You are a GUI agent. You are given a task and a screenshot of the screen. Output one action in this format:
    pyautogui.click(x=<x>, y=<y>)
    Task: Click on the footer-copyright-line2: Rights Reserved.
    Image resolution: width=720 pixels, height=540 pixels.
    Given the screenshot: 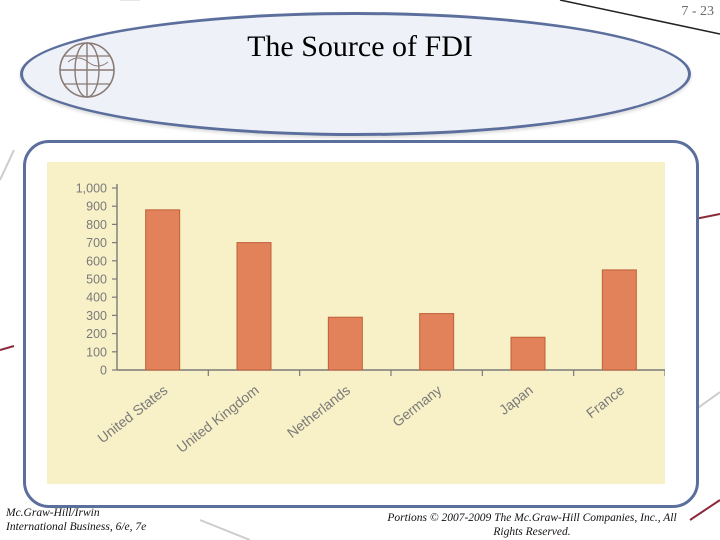 What is the action you would take?
    pyautogui.click(x=532, y=532)
    